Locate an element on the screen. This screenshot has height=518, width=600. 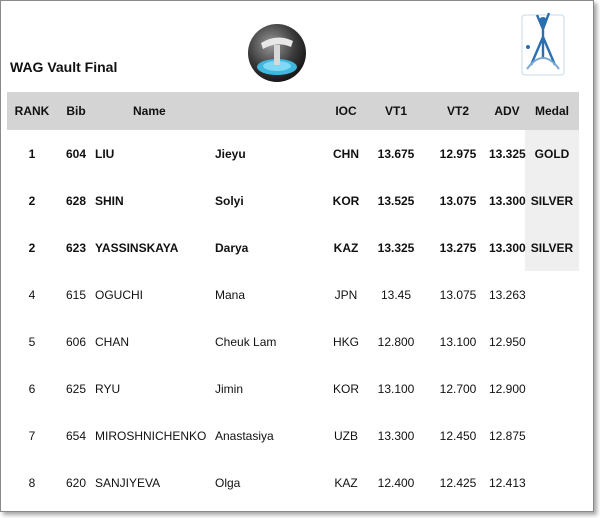
rank-cell: 7 is located at coordinates (32, 435).